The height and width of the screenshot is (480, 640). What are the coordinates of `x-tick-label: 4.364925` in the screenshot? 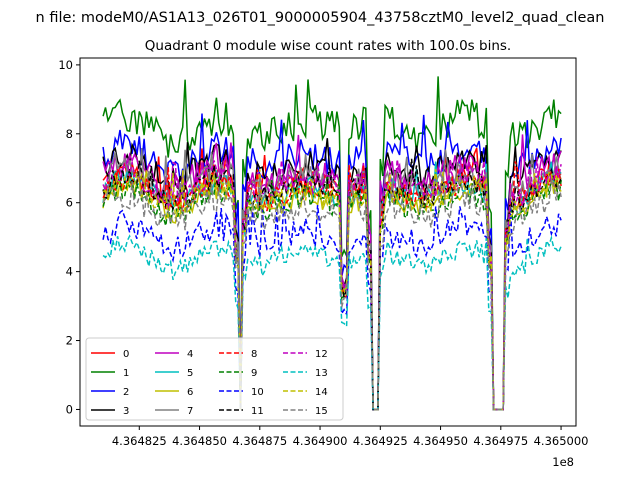 It's located at (380, 441).